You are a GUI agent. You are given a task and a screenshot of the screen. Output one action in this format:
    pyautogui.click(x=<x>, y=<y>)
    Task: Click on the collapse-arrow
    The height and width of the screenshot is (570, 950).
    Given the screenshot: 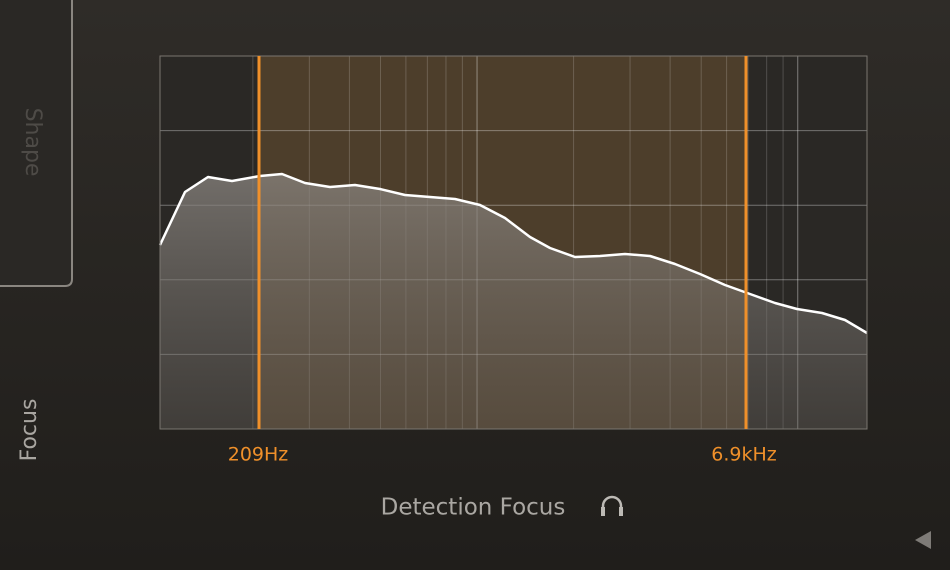 What is the action you would take?
    pyautogui.click(x=923, y=540)
    